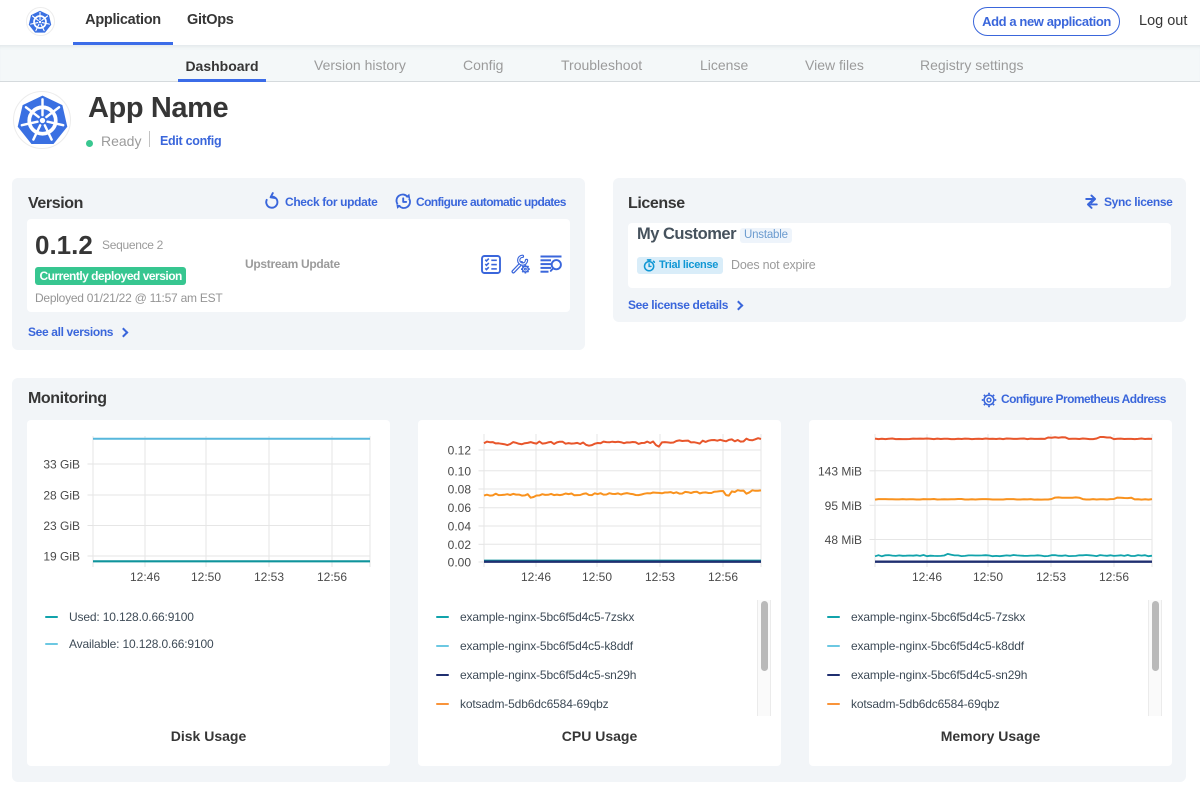 This screenshot has height=796, width=1200. Describe the element at coordinates (61, 526) in the screenshot. I see `svg-text: 23 GiB` at that location.